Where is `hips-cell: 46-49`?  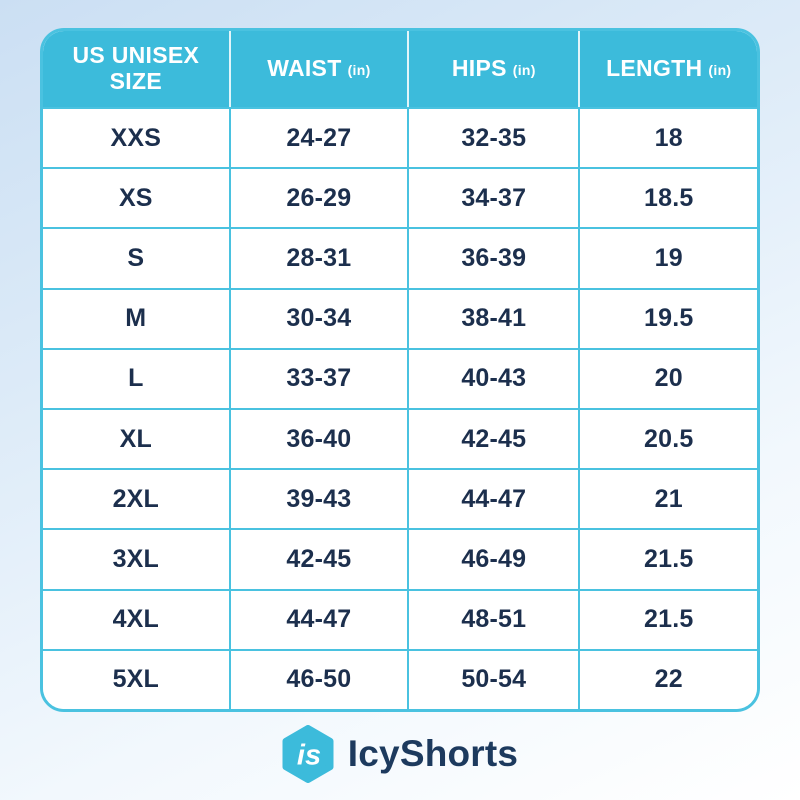 hips-cell: 46-49 is located at coordinates (493, 558).